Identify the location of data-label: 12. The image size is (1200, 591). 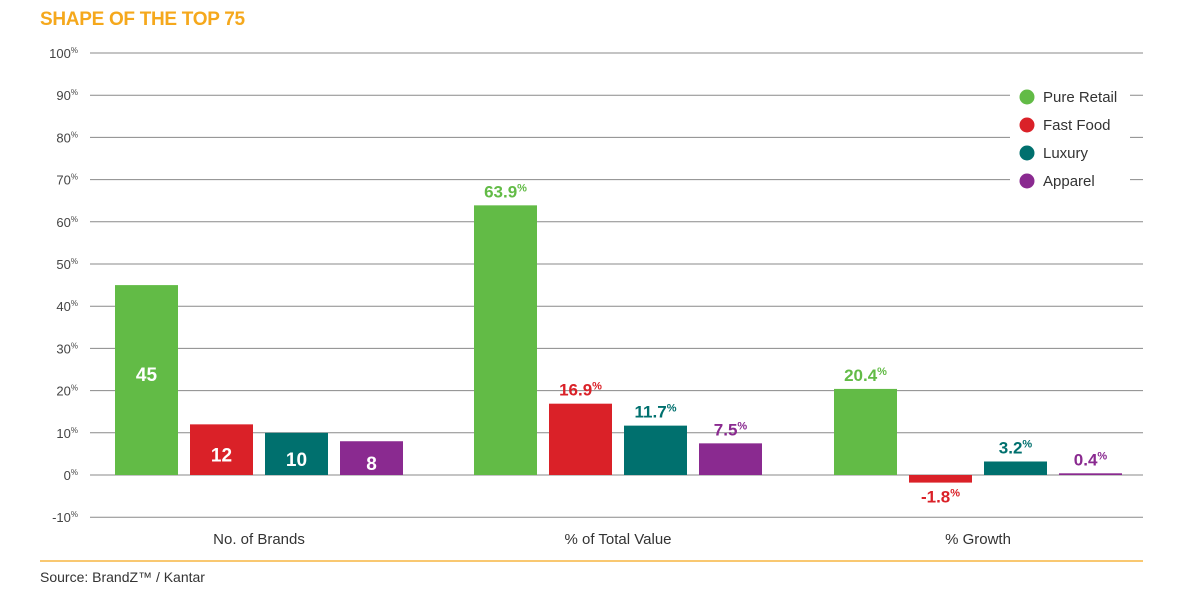
(221, 456).